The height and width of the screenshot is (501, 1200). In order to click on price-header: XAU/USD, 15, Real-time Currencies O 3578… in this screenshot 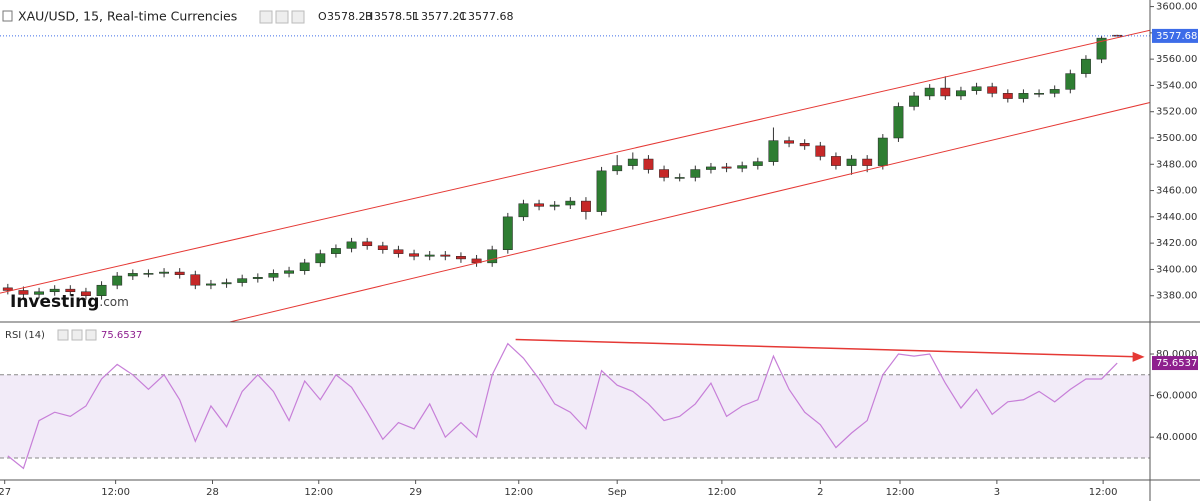, I will do `click(258, 16)`.